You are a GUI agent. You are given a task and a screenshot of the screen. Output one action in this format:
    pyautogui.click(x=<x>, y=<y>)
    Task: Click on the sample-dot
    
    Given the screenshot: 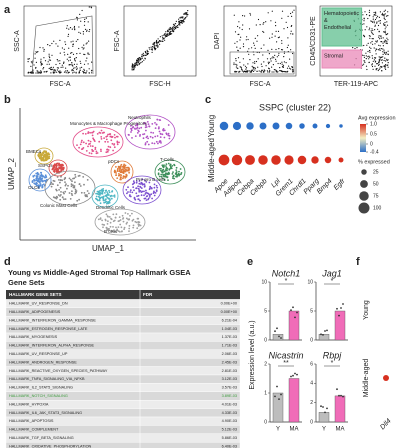 What is the action you would take?
    pyautogui.click(x=277, y=386)
    